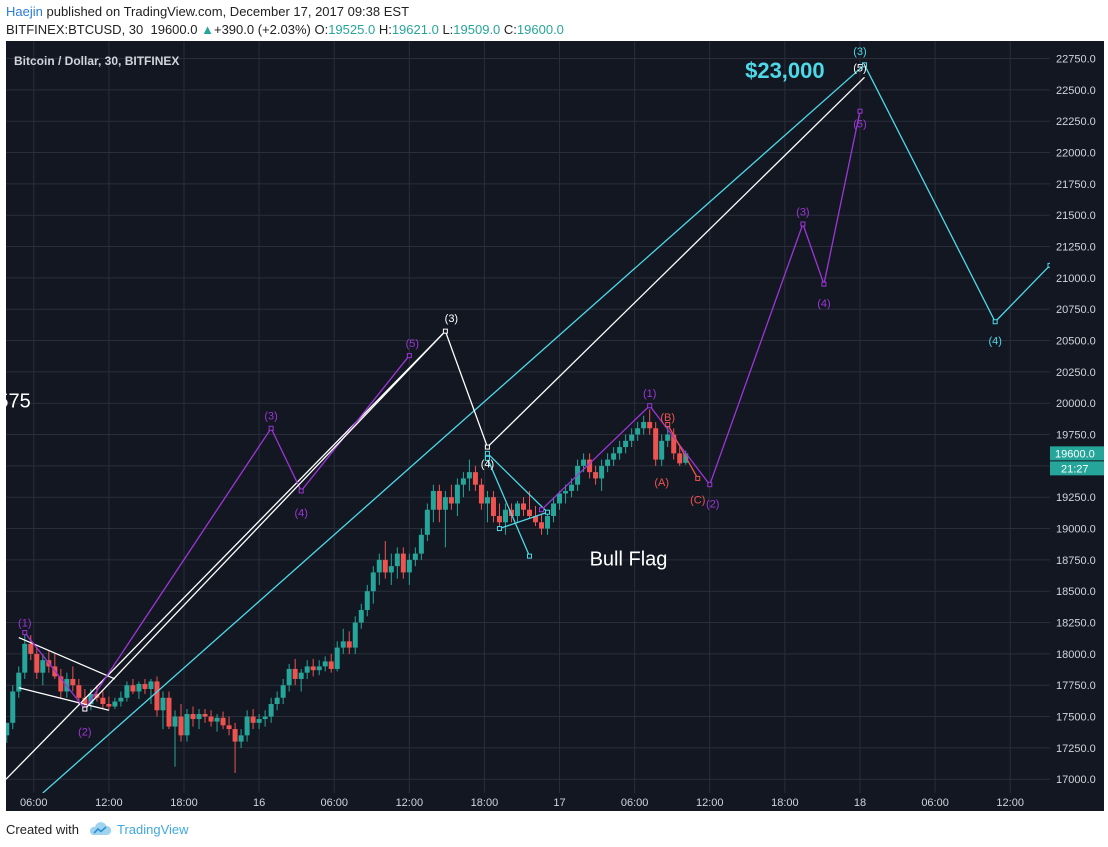 The image size is (1108, 847). What do you see at coordinates (415, 29) in the screenshot?
I see `high-value: 19621.0` at bounding box center [415, 29].